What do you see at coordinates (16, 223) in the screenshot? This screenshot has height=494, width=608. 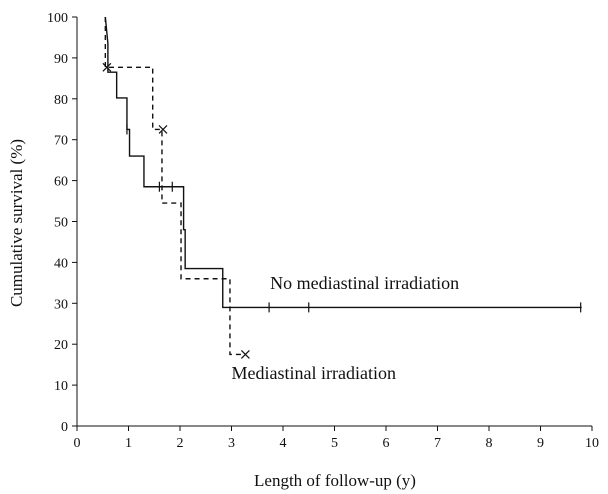 I see `y-axis-label: Cumulative survival (%)` at bounding box center [16, 223].